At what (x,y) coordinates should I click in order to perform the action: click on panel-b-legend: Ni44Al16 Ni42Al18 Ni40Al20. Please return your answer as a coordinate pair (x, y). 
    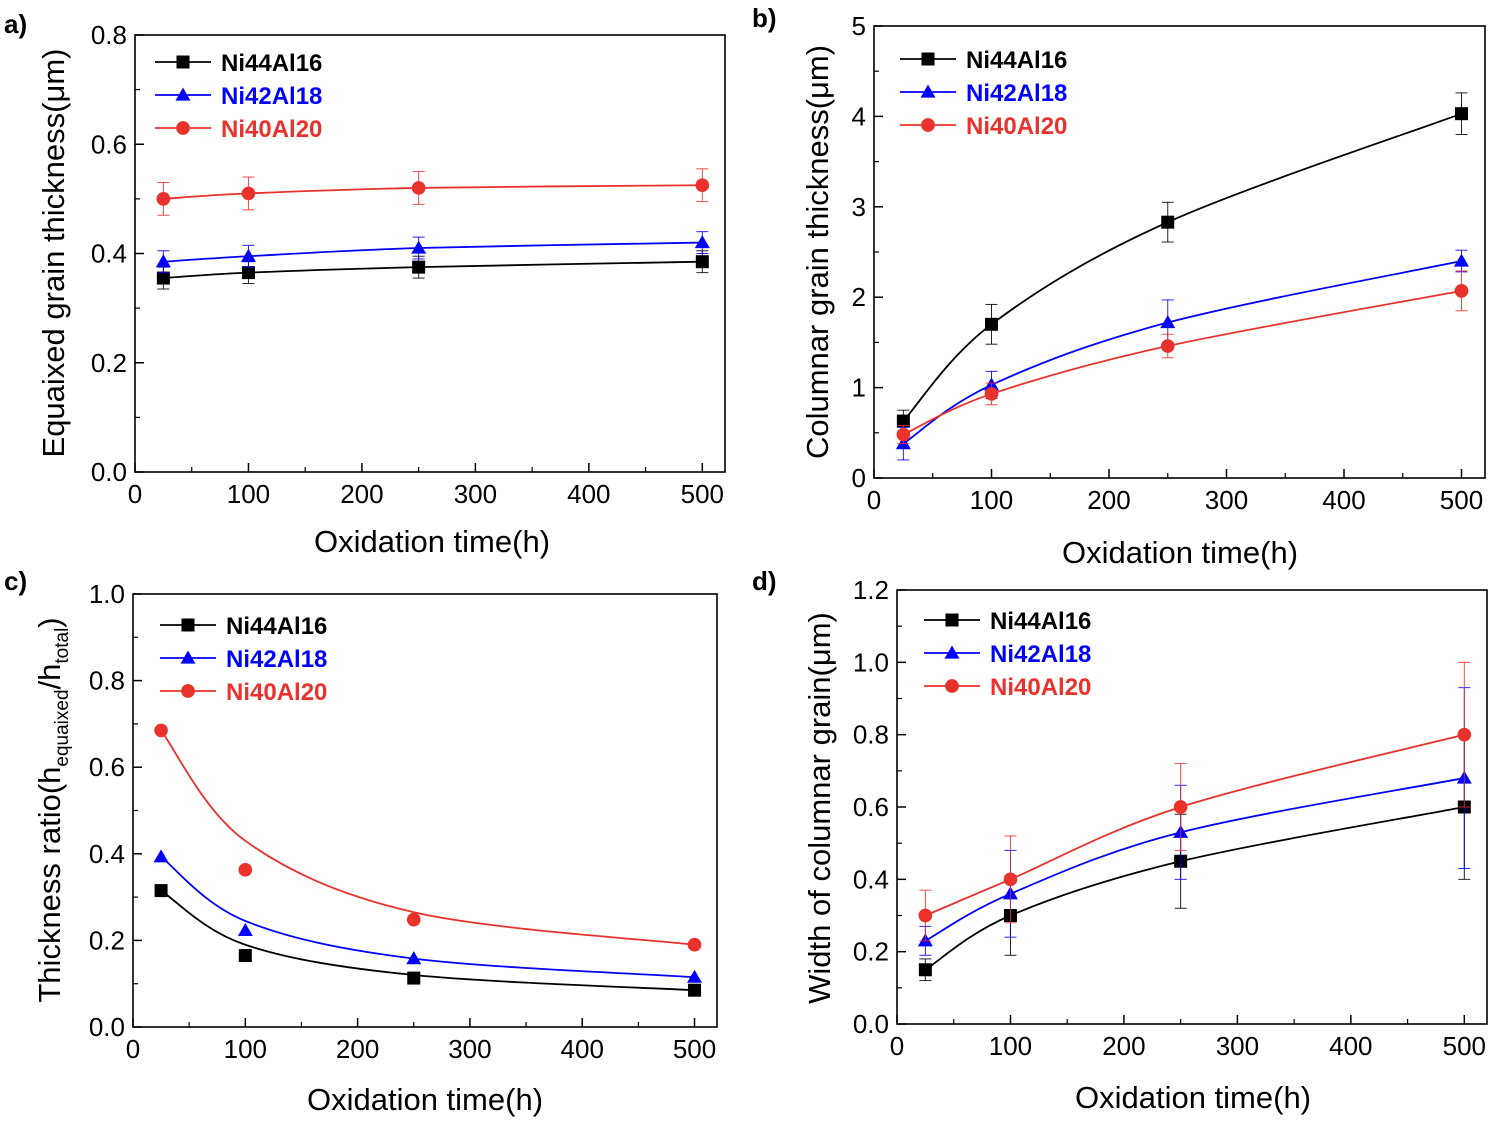
    Looking at the image, I should click on (983, 93).